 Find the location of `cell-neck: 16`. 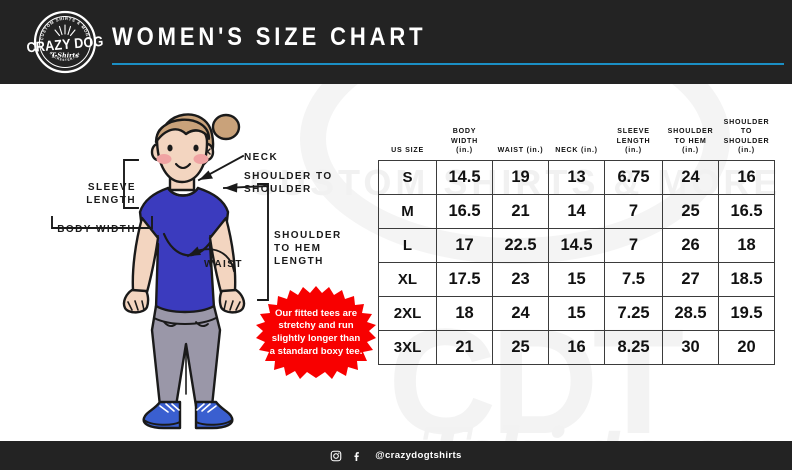

cell-neck: 16 is located at coordinates (576, 347).